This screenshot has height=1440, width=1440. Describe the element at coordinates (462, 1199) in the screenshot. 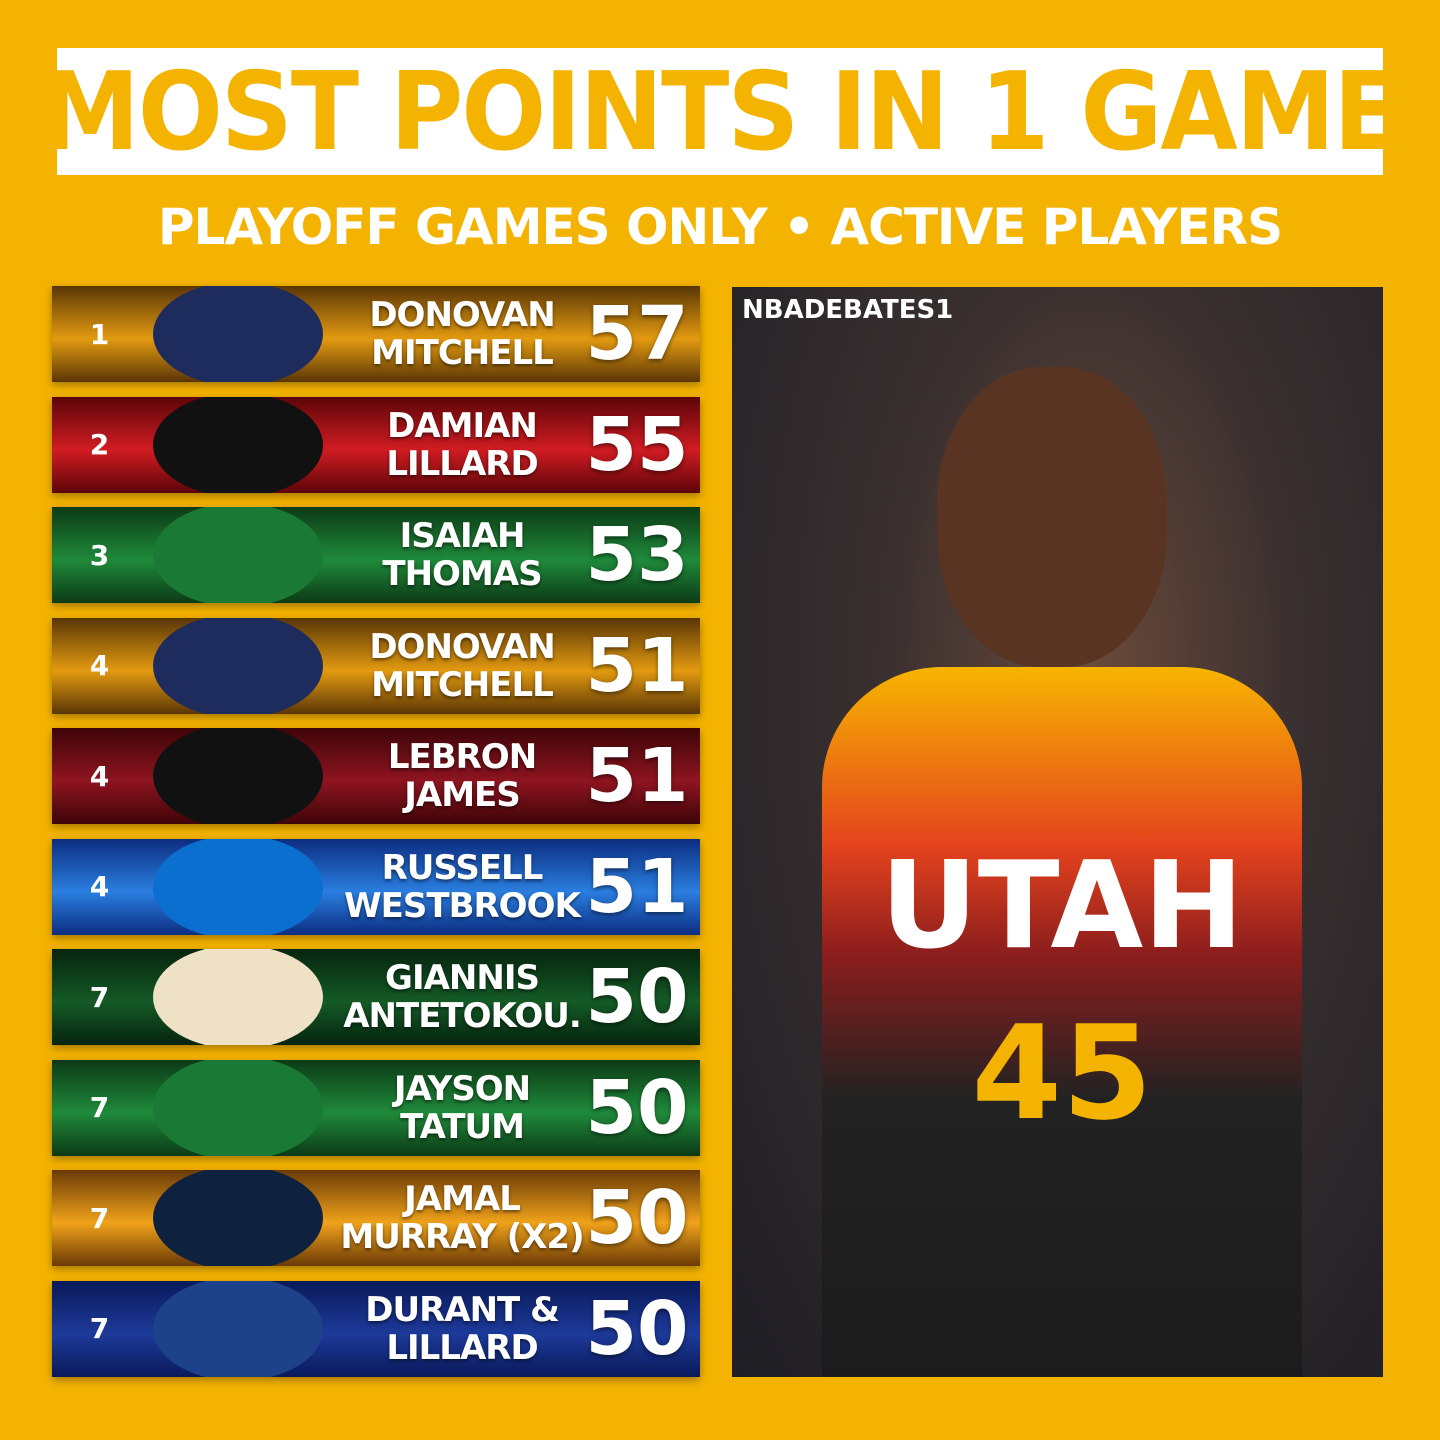

I see `player-first-line: JAMAL` at that location.